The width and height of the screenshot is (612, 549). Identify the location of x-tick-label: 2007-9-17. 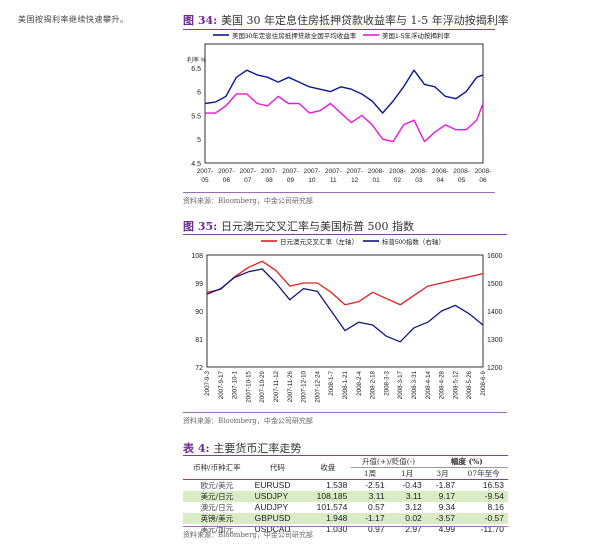
(221, 384).